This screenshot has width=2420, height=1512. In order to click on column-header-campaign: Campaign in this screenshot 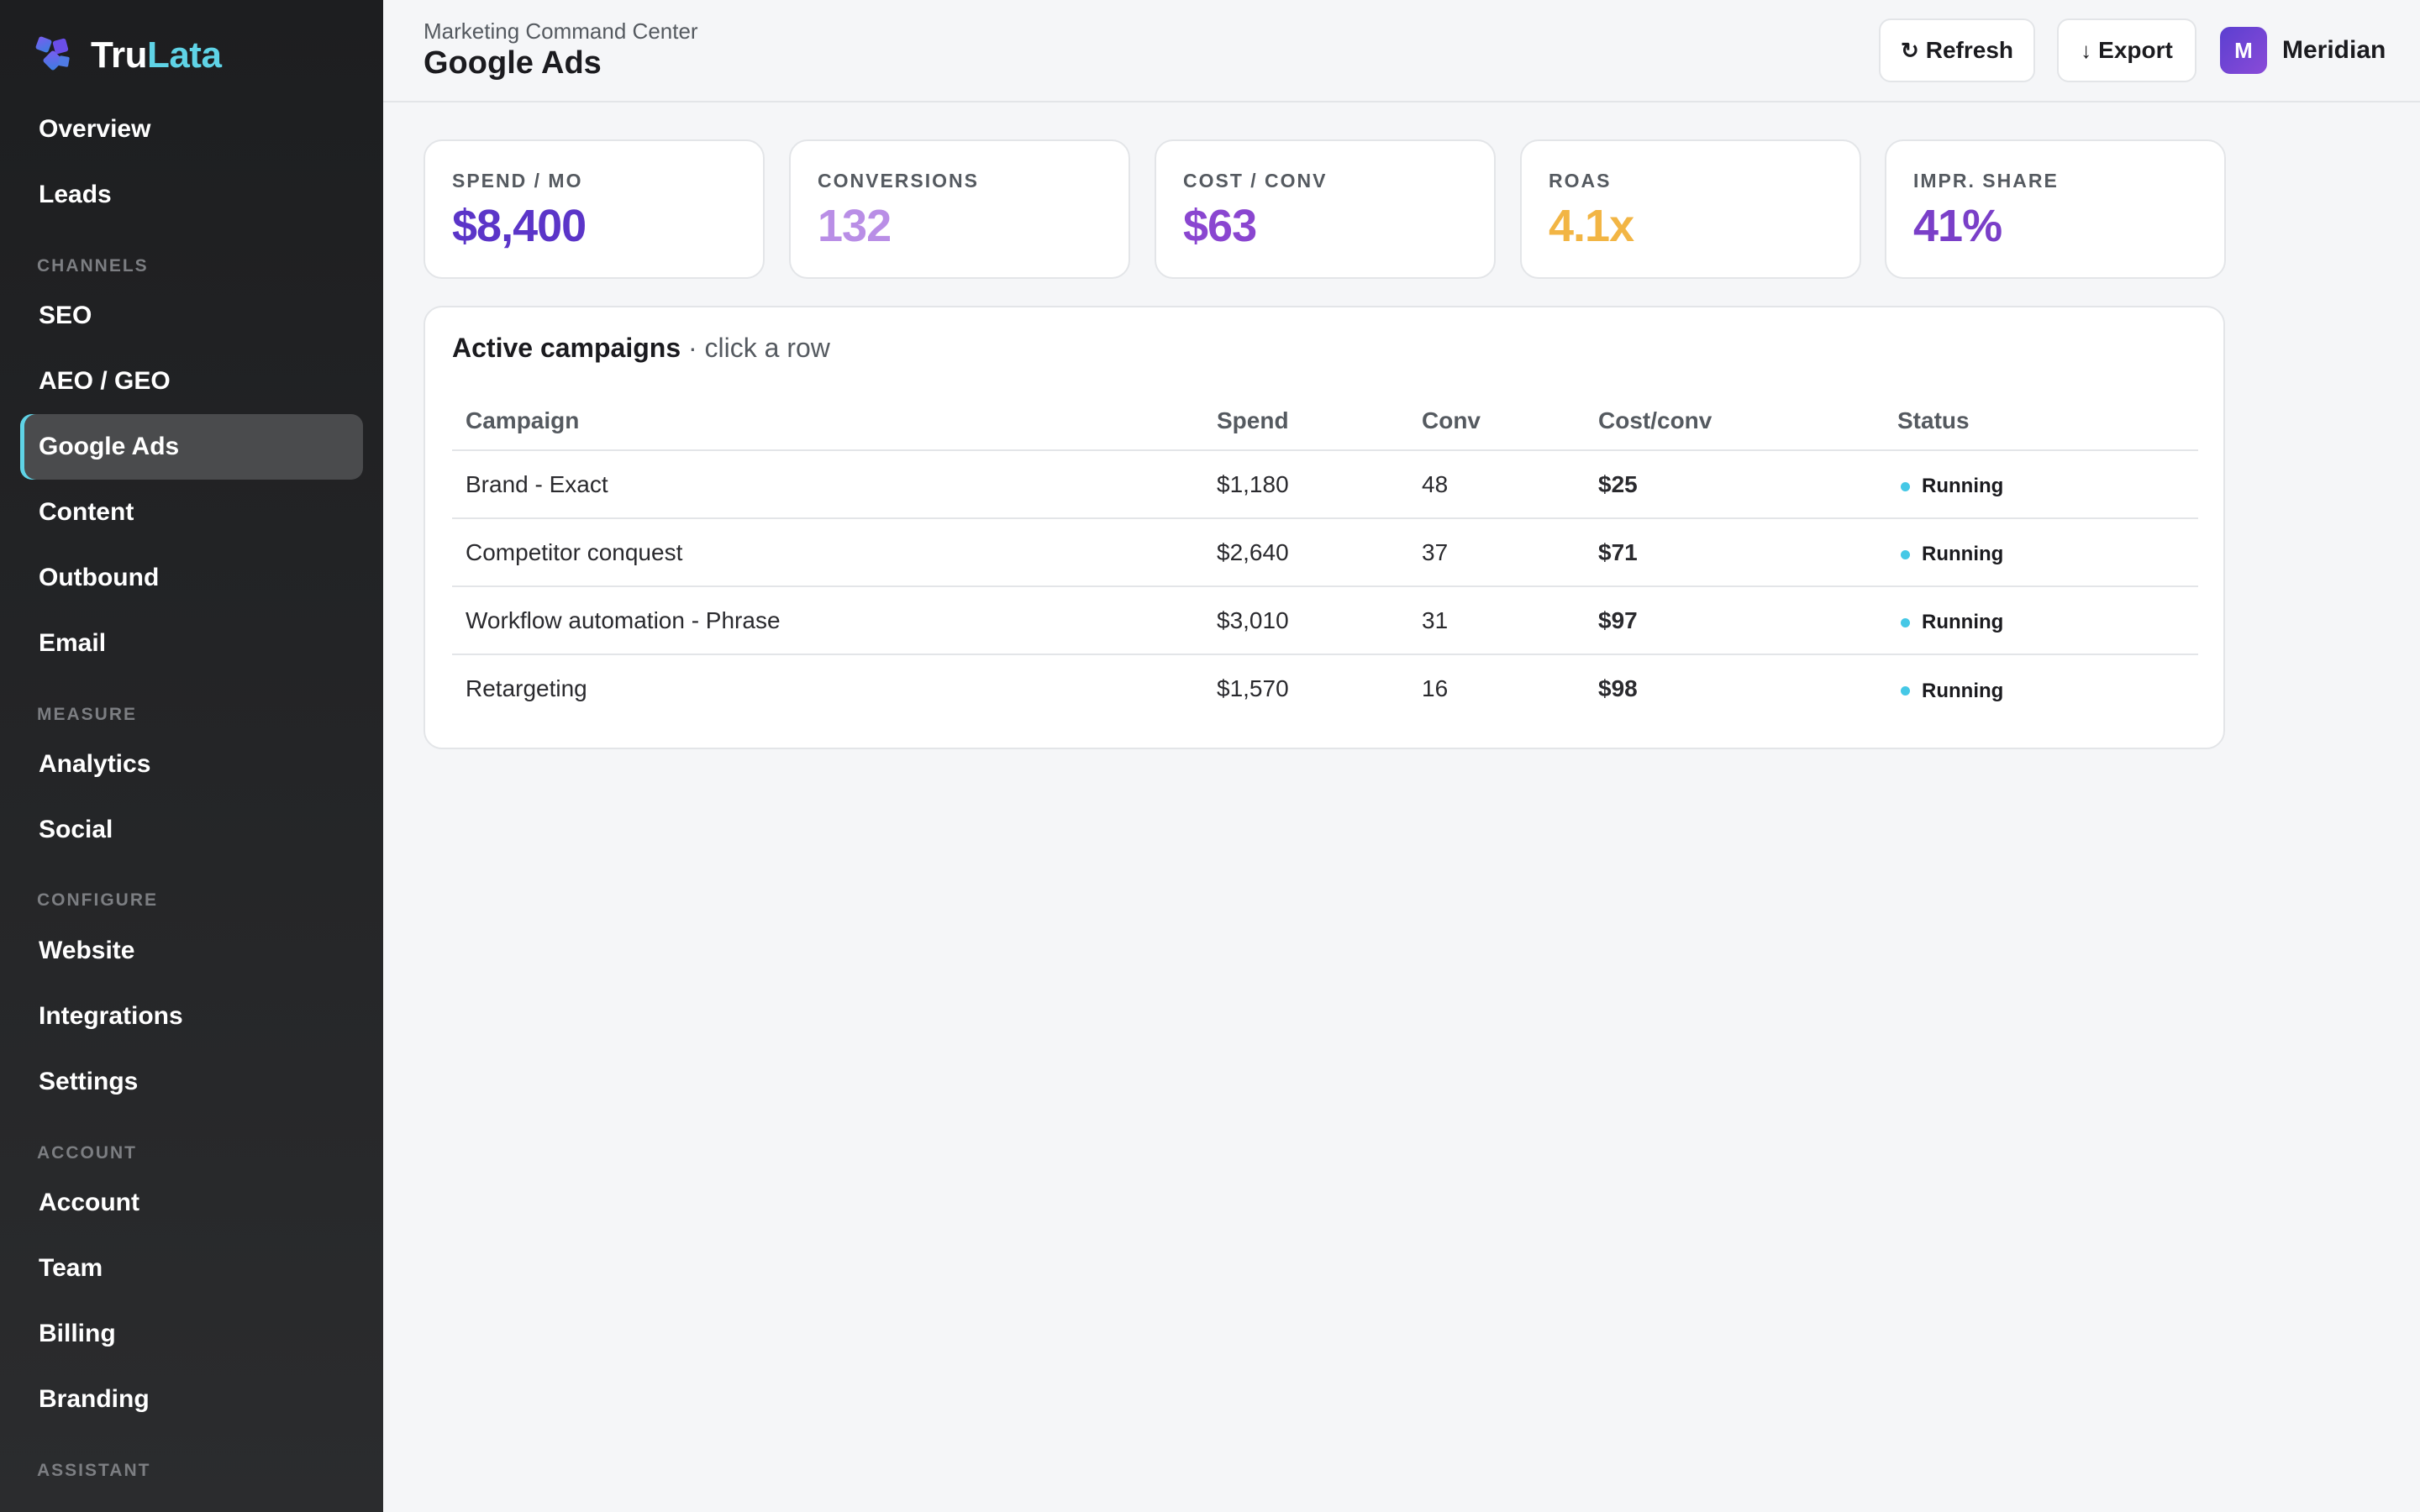, I will do `click(827, 421)`.